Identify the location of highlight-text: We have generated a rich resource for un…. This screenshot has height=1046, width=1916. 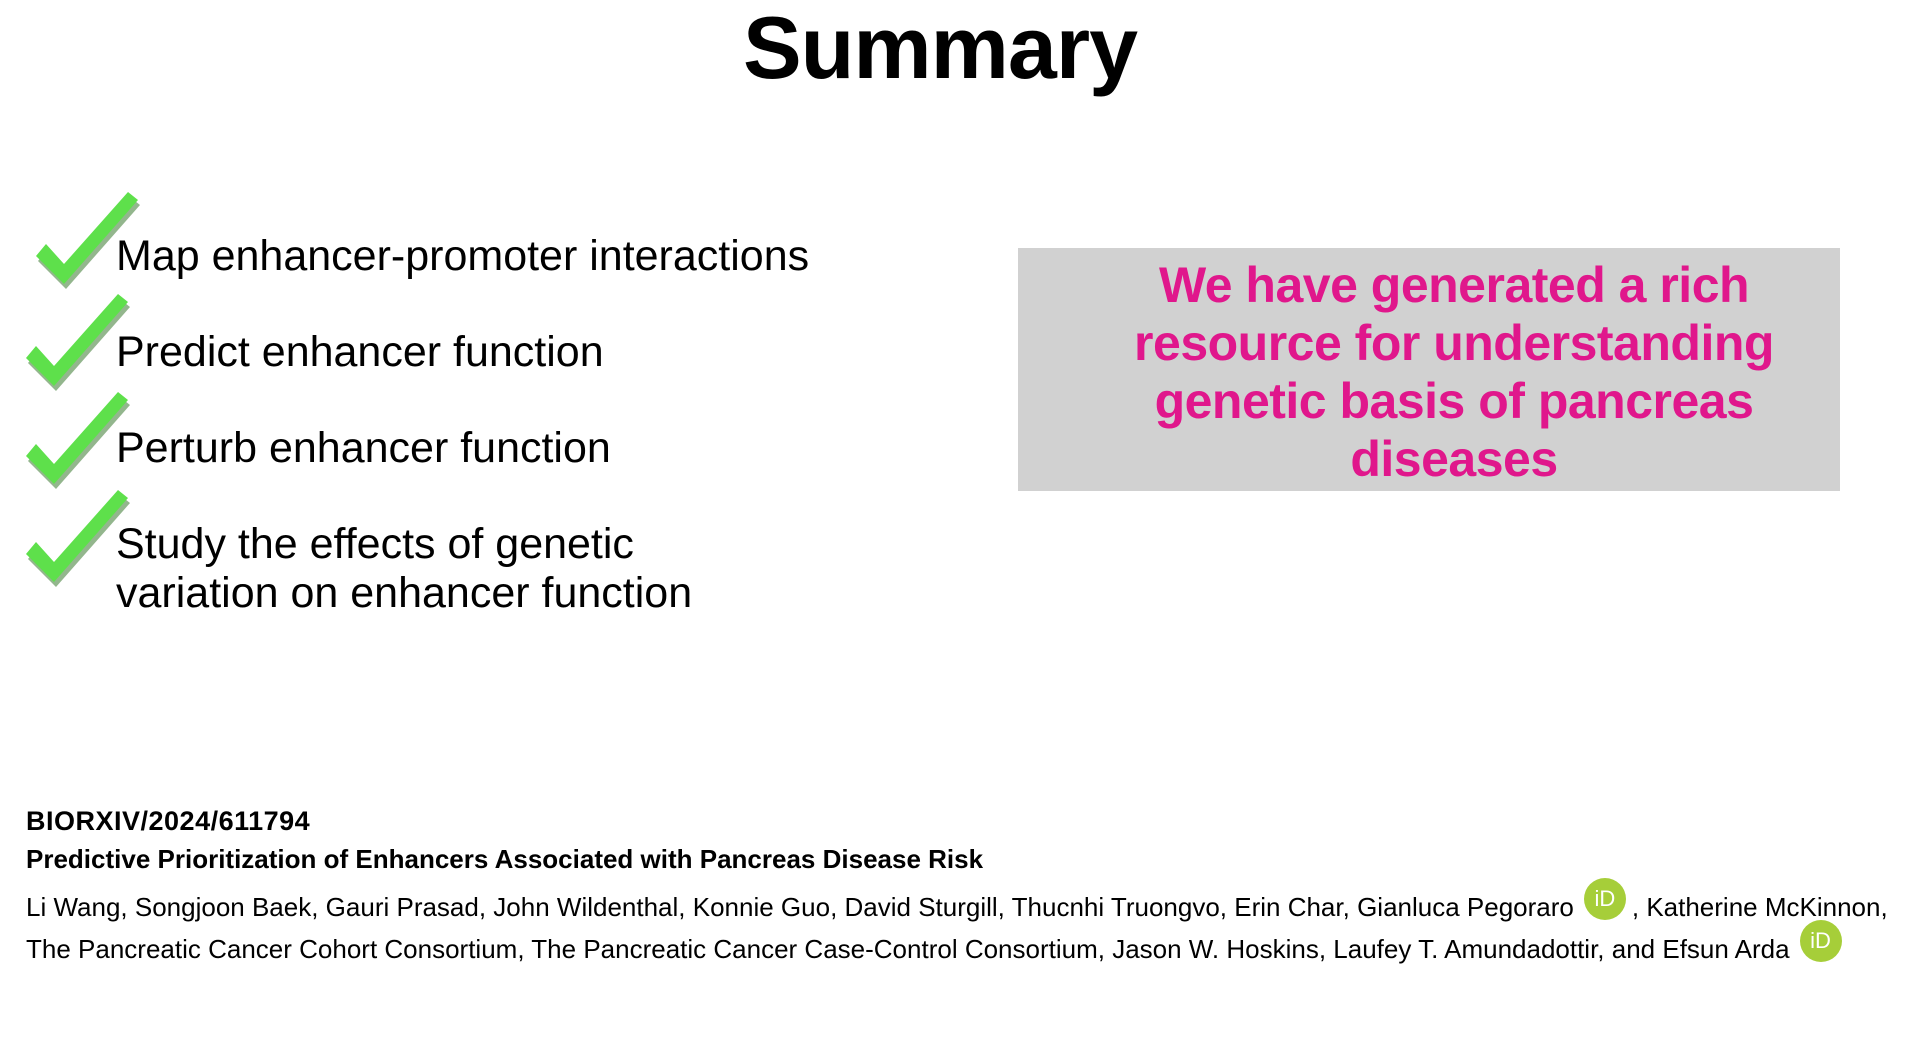
(1454, 372).